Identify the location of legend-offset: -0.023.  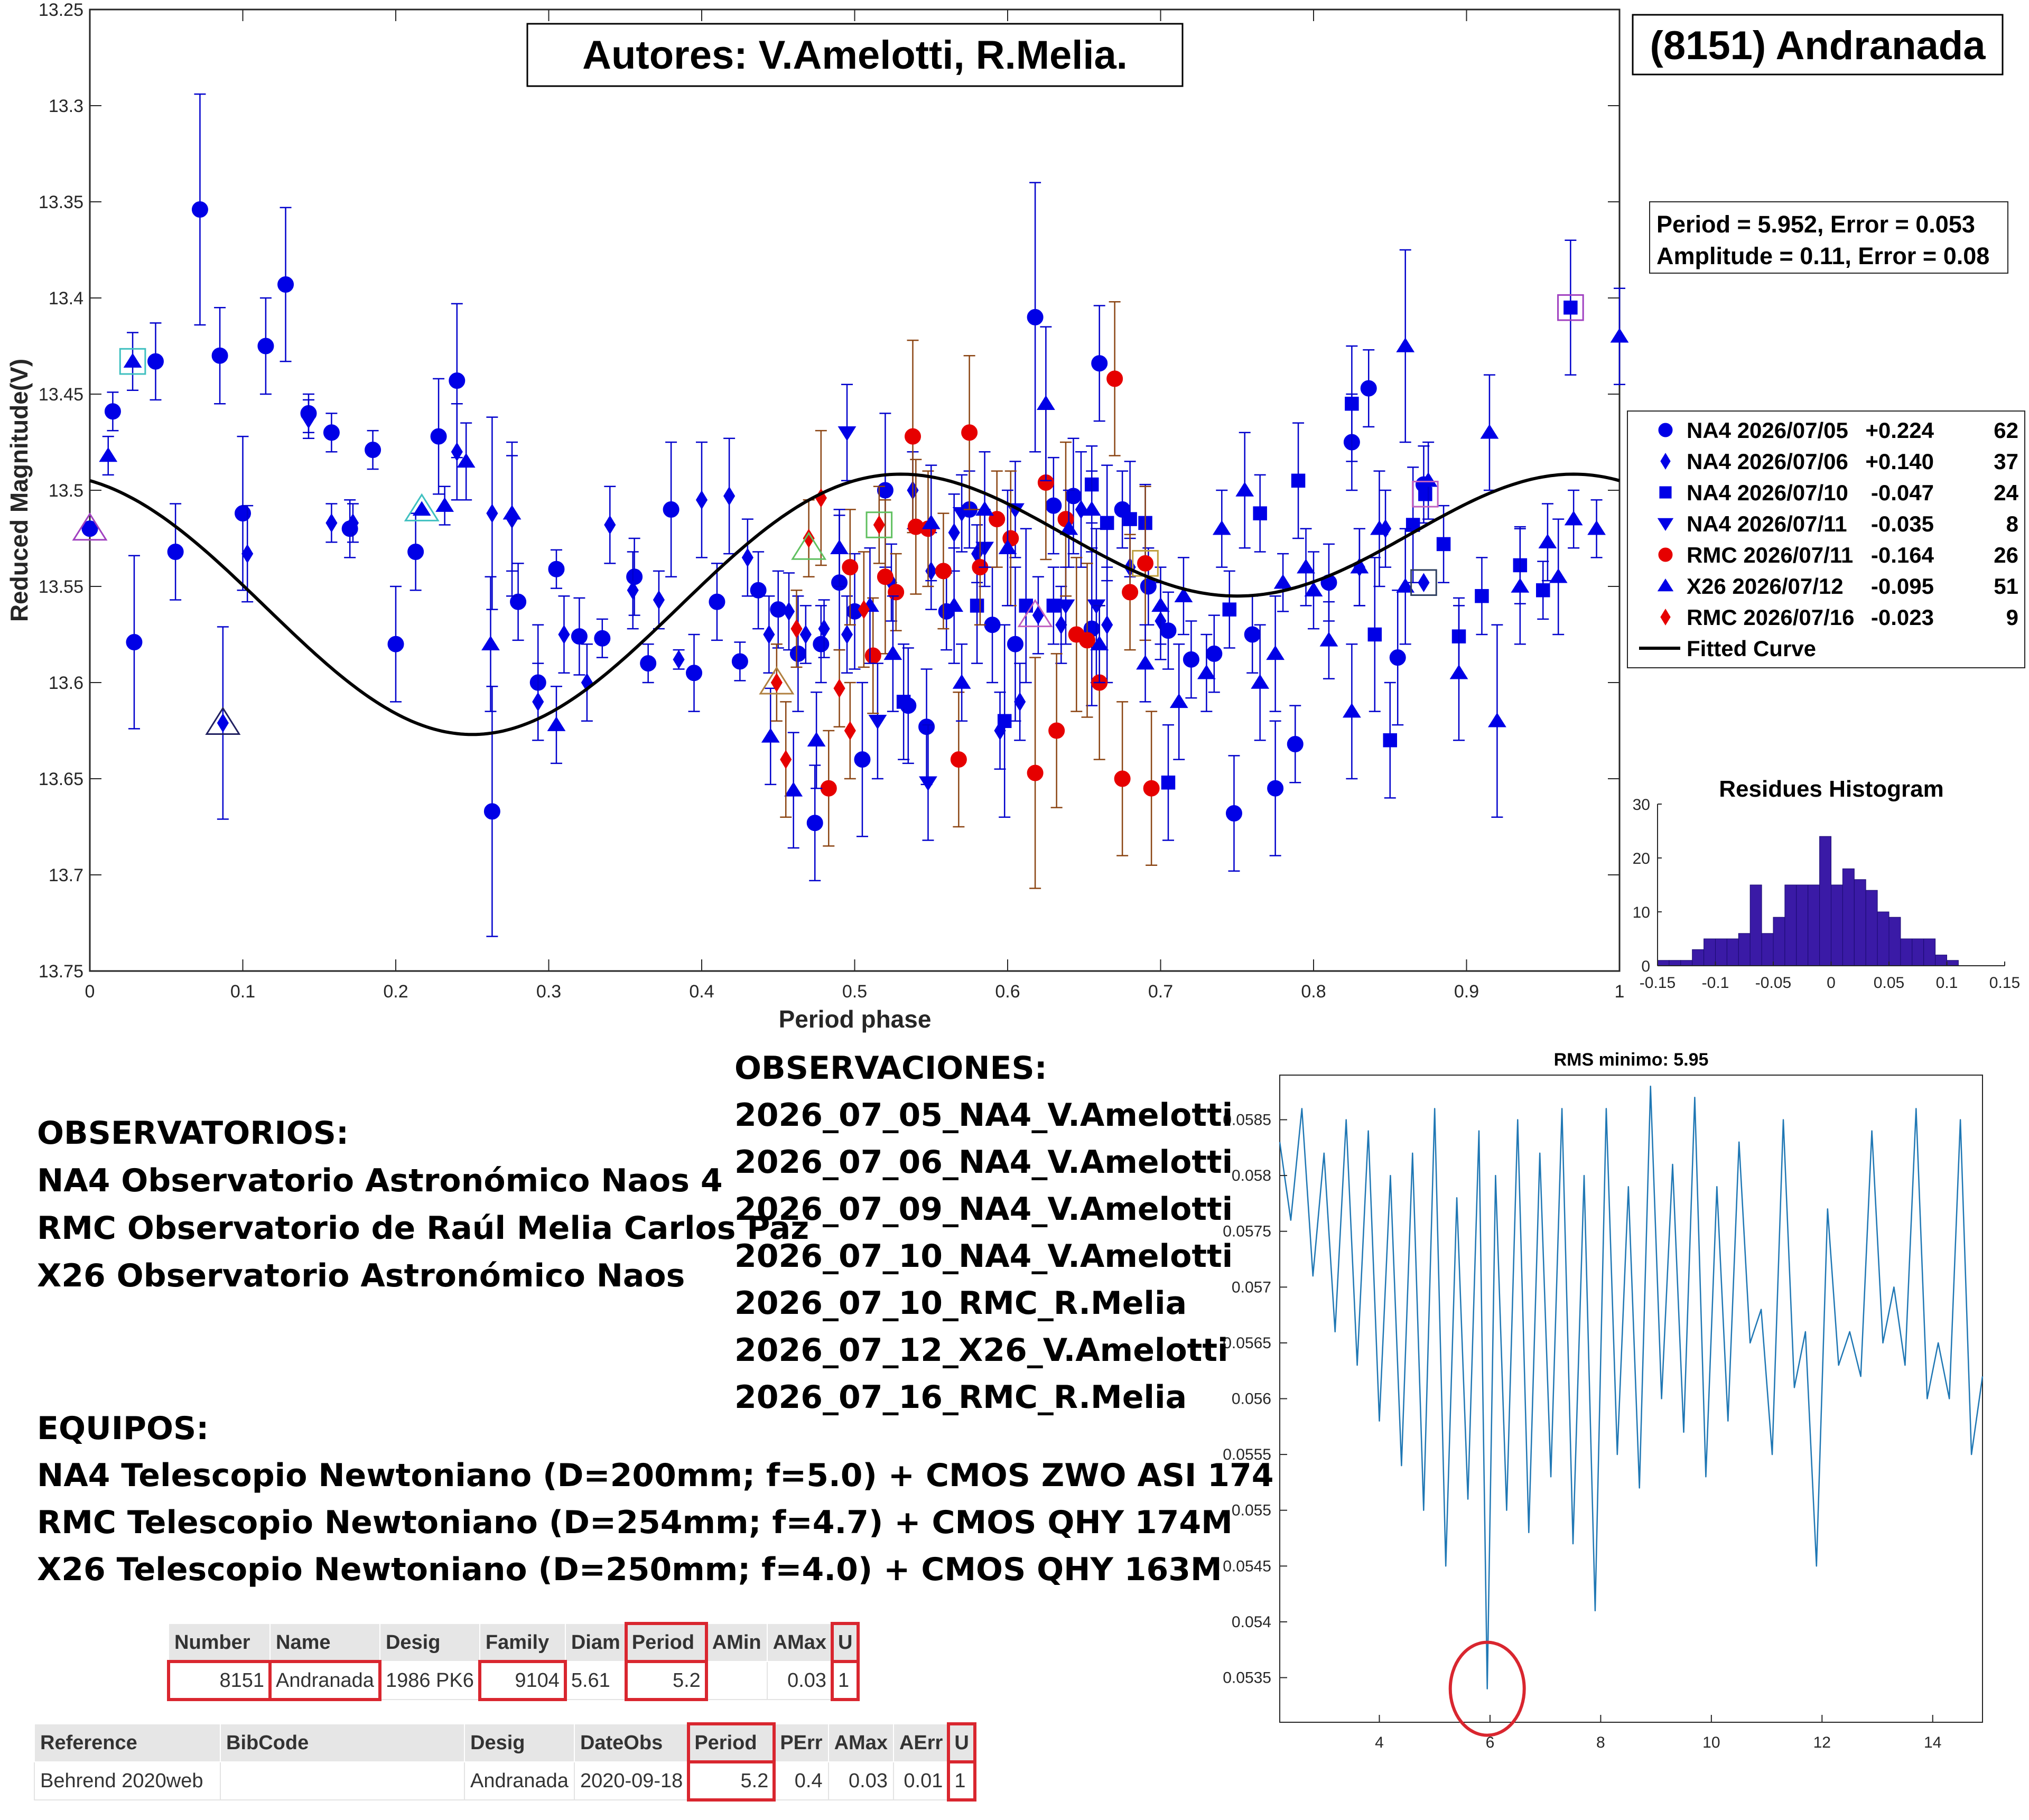
(1902, 617).